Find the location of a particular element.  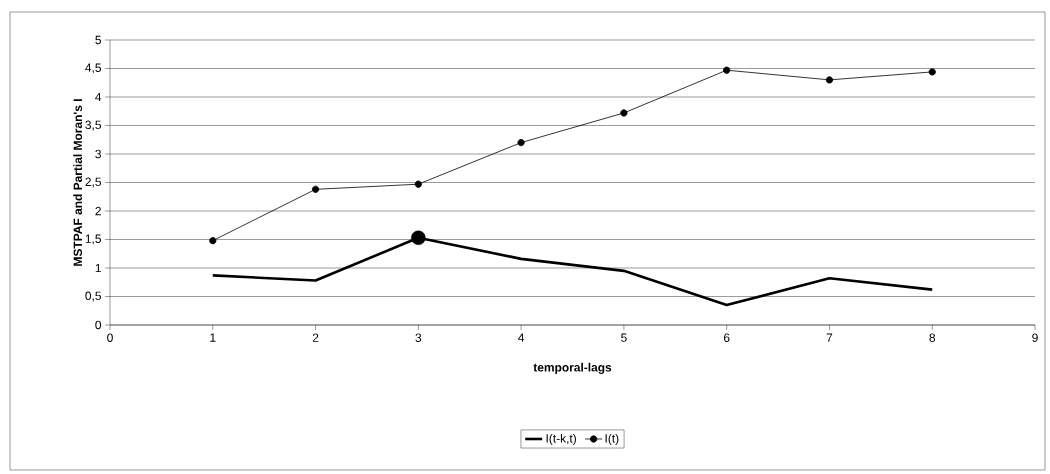

x-tick-label: 4 is located at coordinates (521, 337).